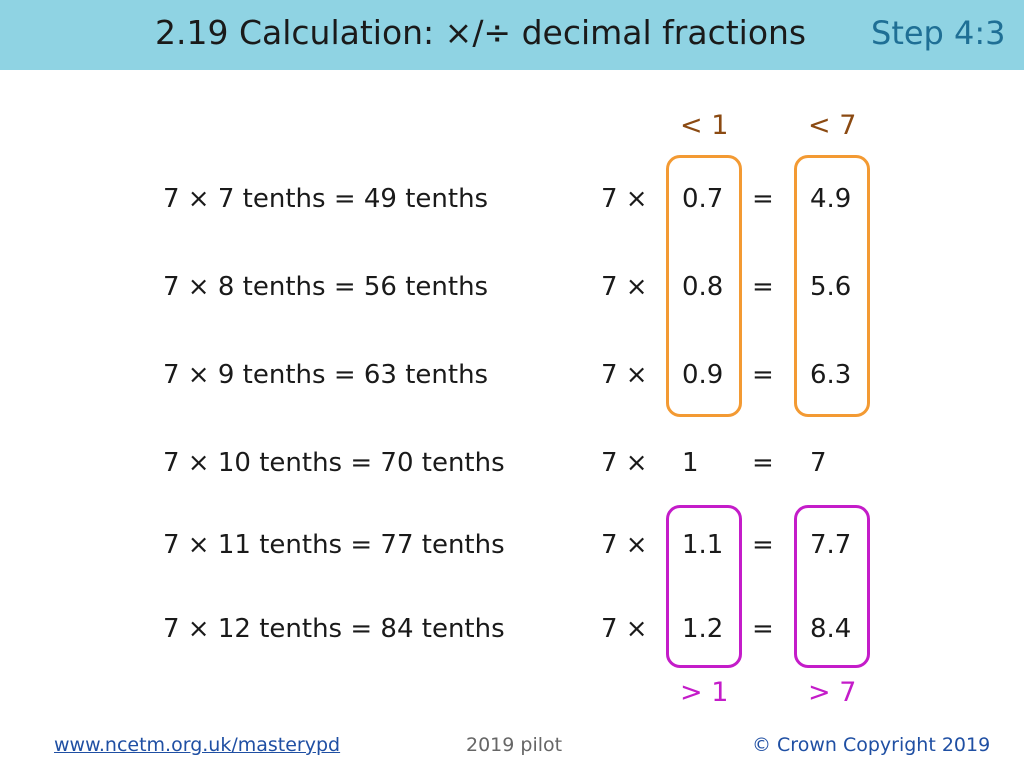  What do you see at coordinates (624, 463) in the screenshot?
I see `multiplier-row-4: 7 ×` at bounding box center [624, 463].